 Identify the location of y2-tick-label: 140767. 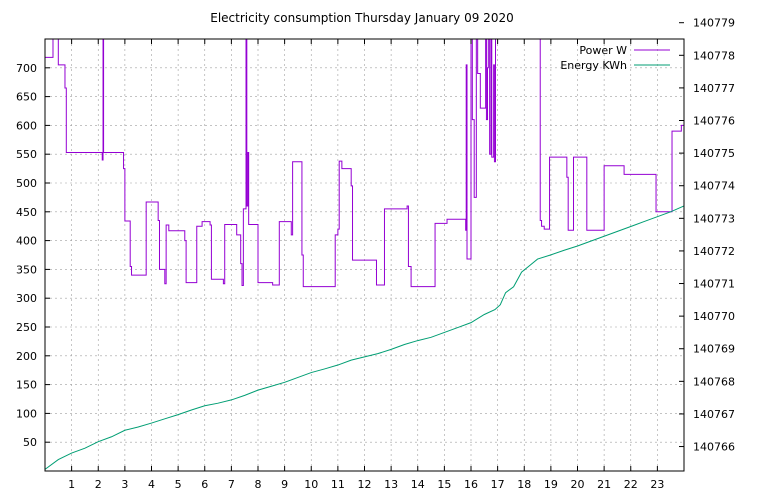
(714, 414).